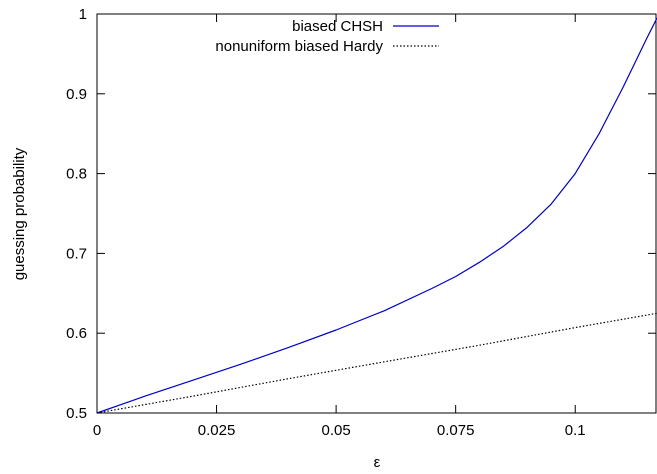  Describe the element at coordinates (19, 213) in the screenshot. I see `y-axis-label: guessing probability` at that location.